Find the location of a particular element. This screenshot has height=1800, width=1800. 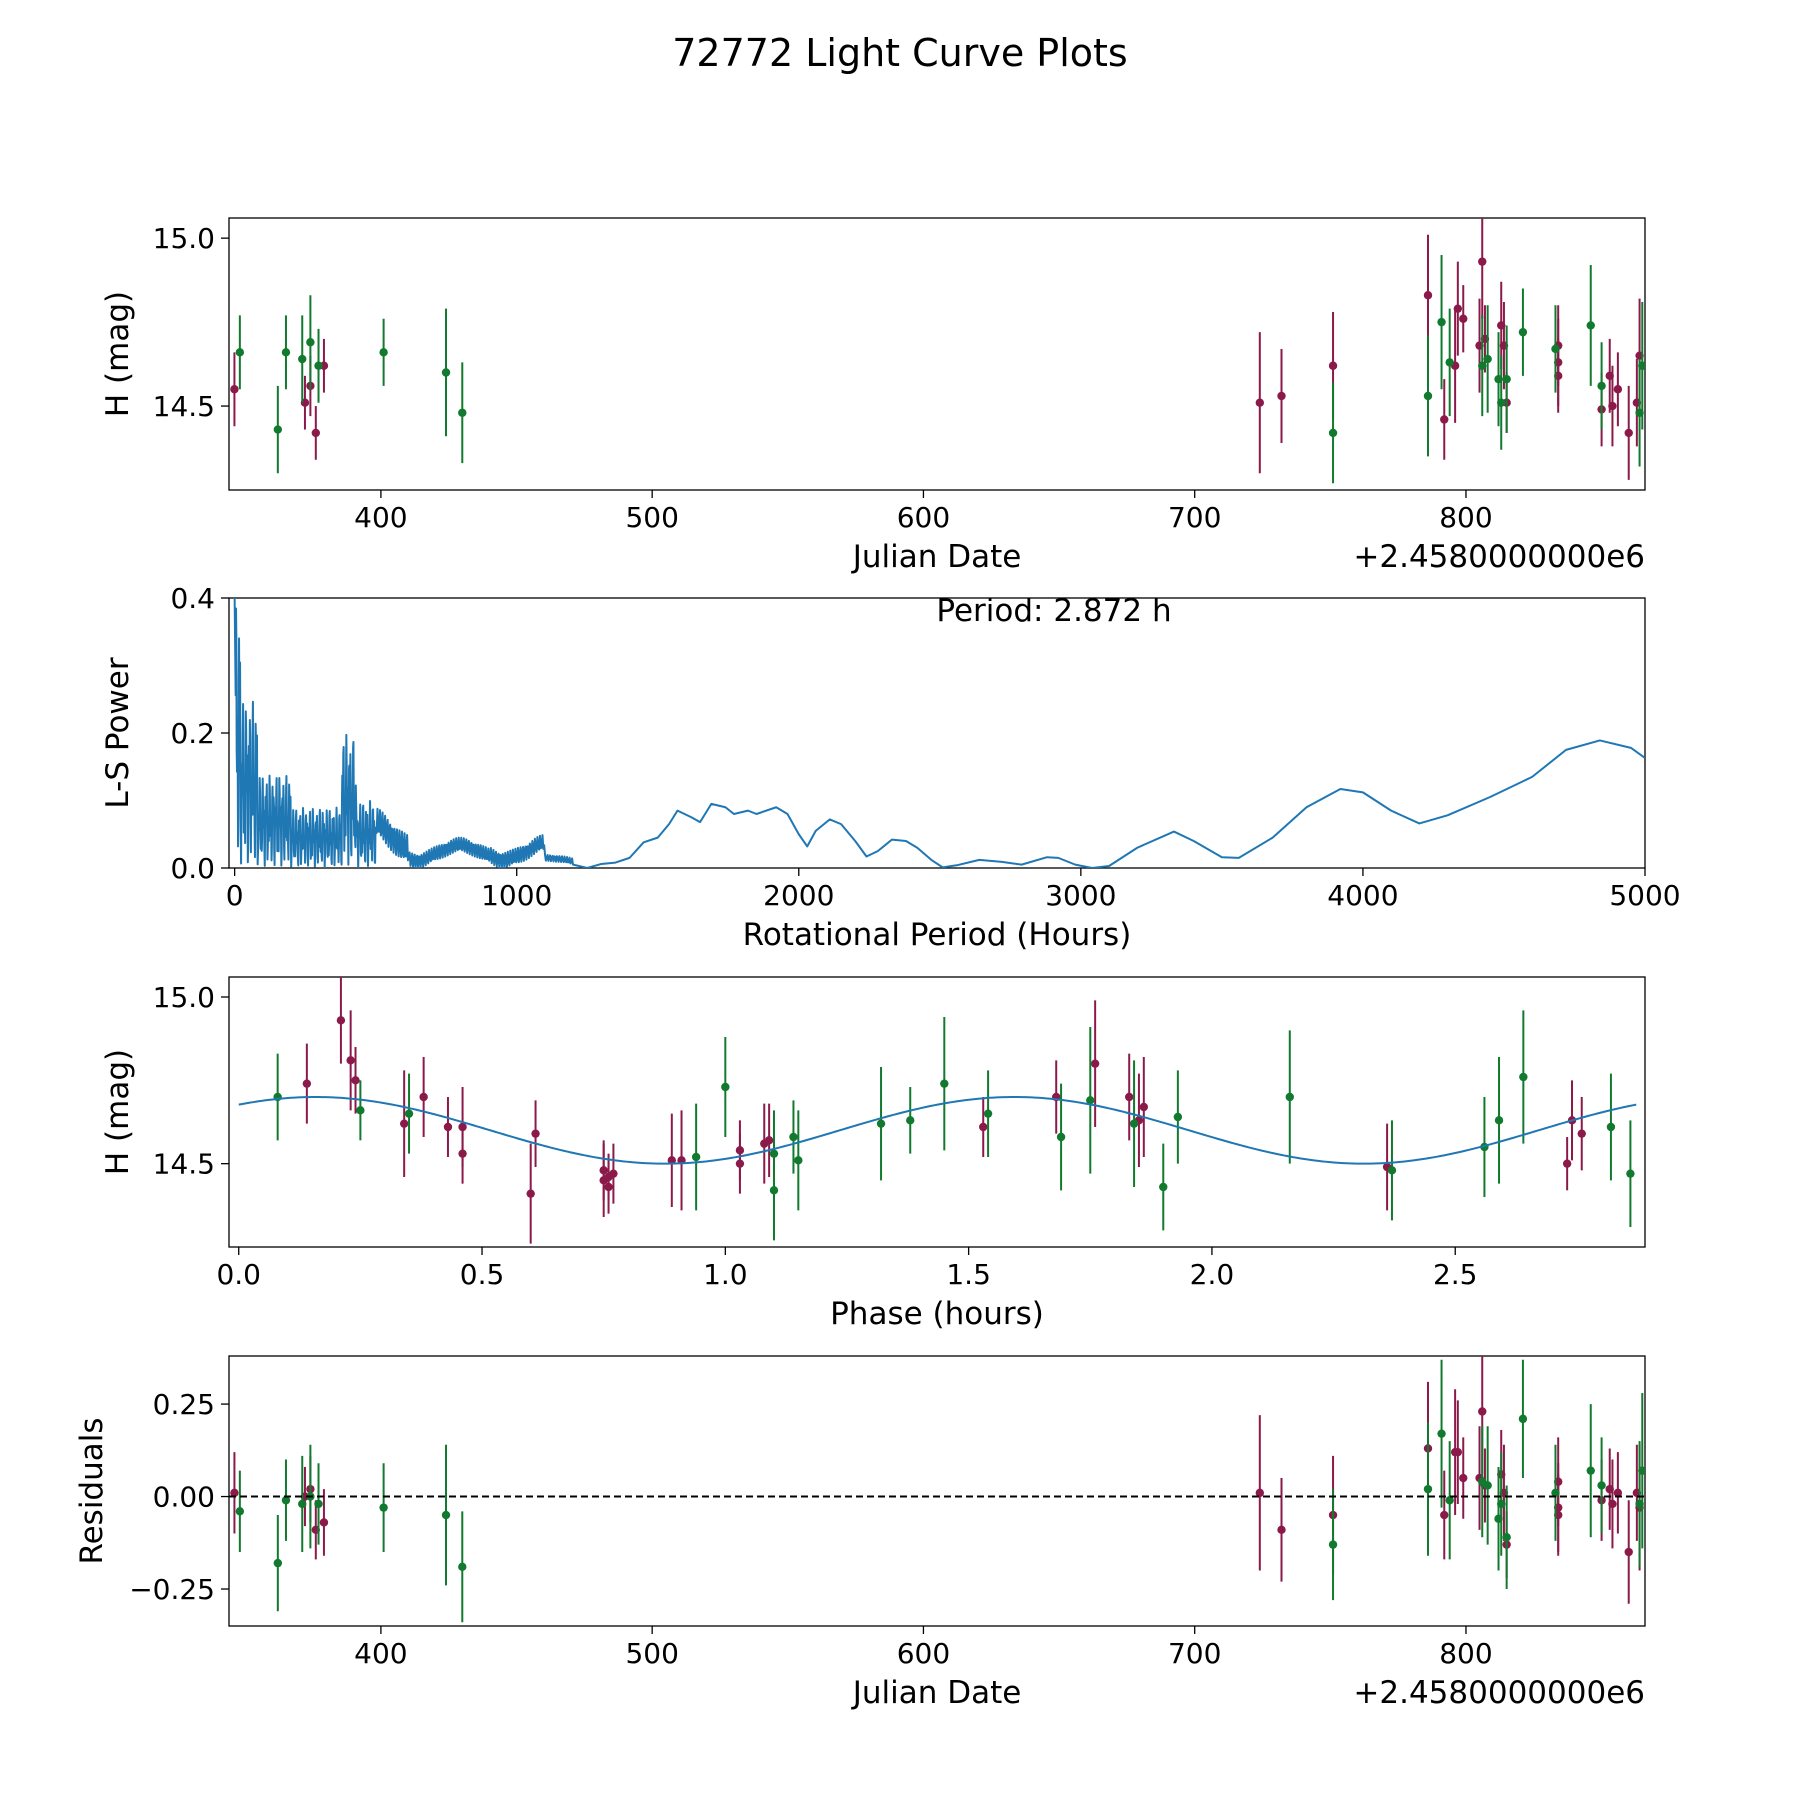

periodogram-annotation: Period: 2.872 h is located at coordinates (1053, 611).